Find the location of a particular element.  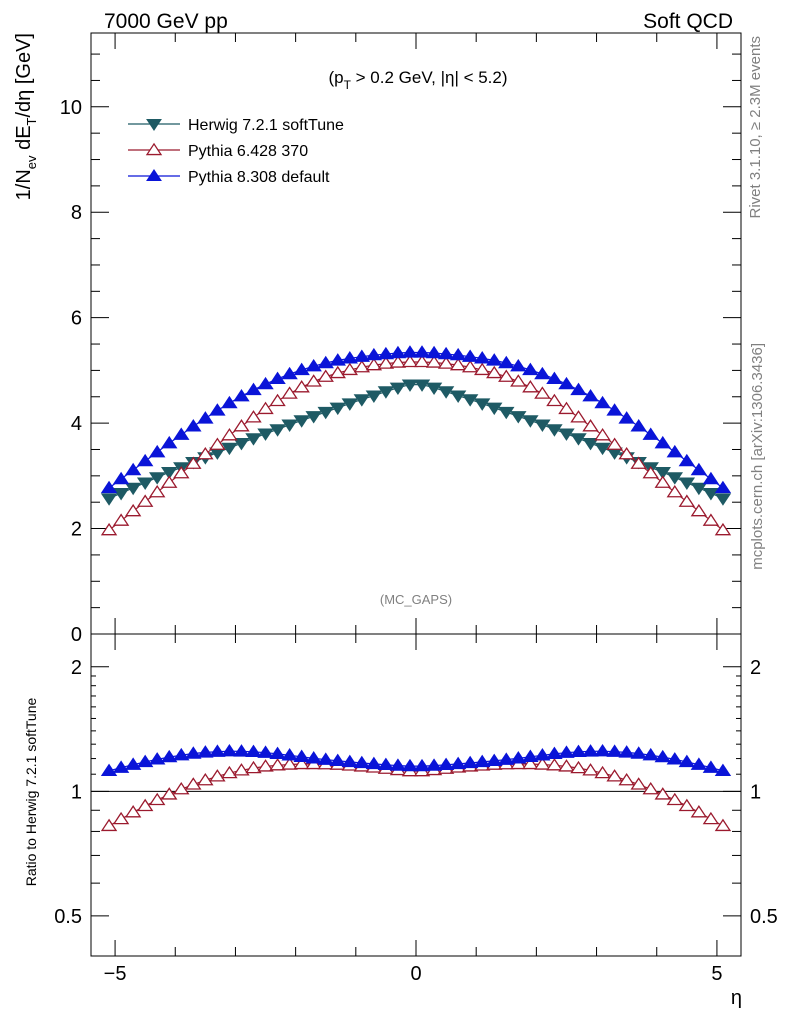

ratio-y-tick-label-left: 1 is located at coordinates (76, 792).